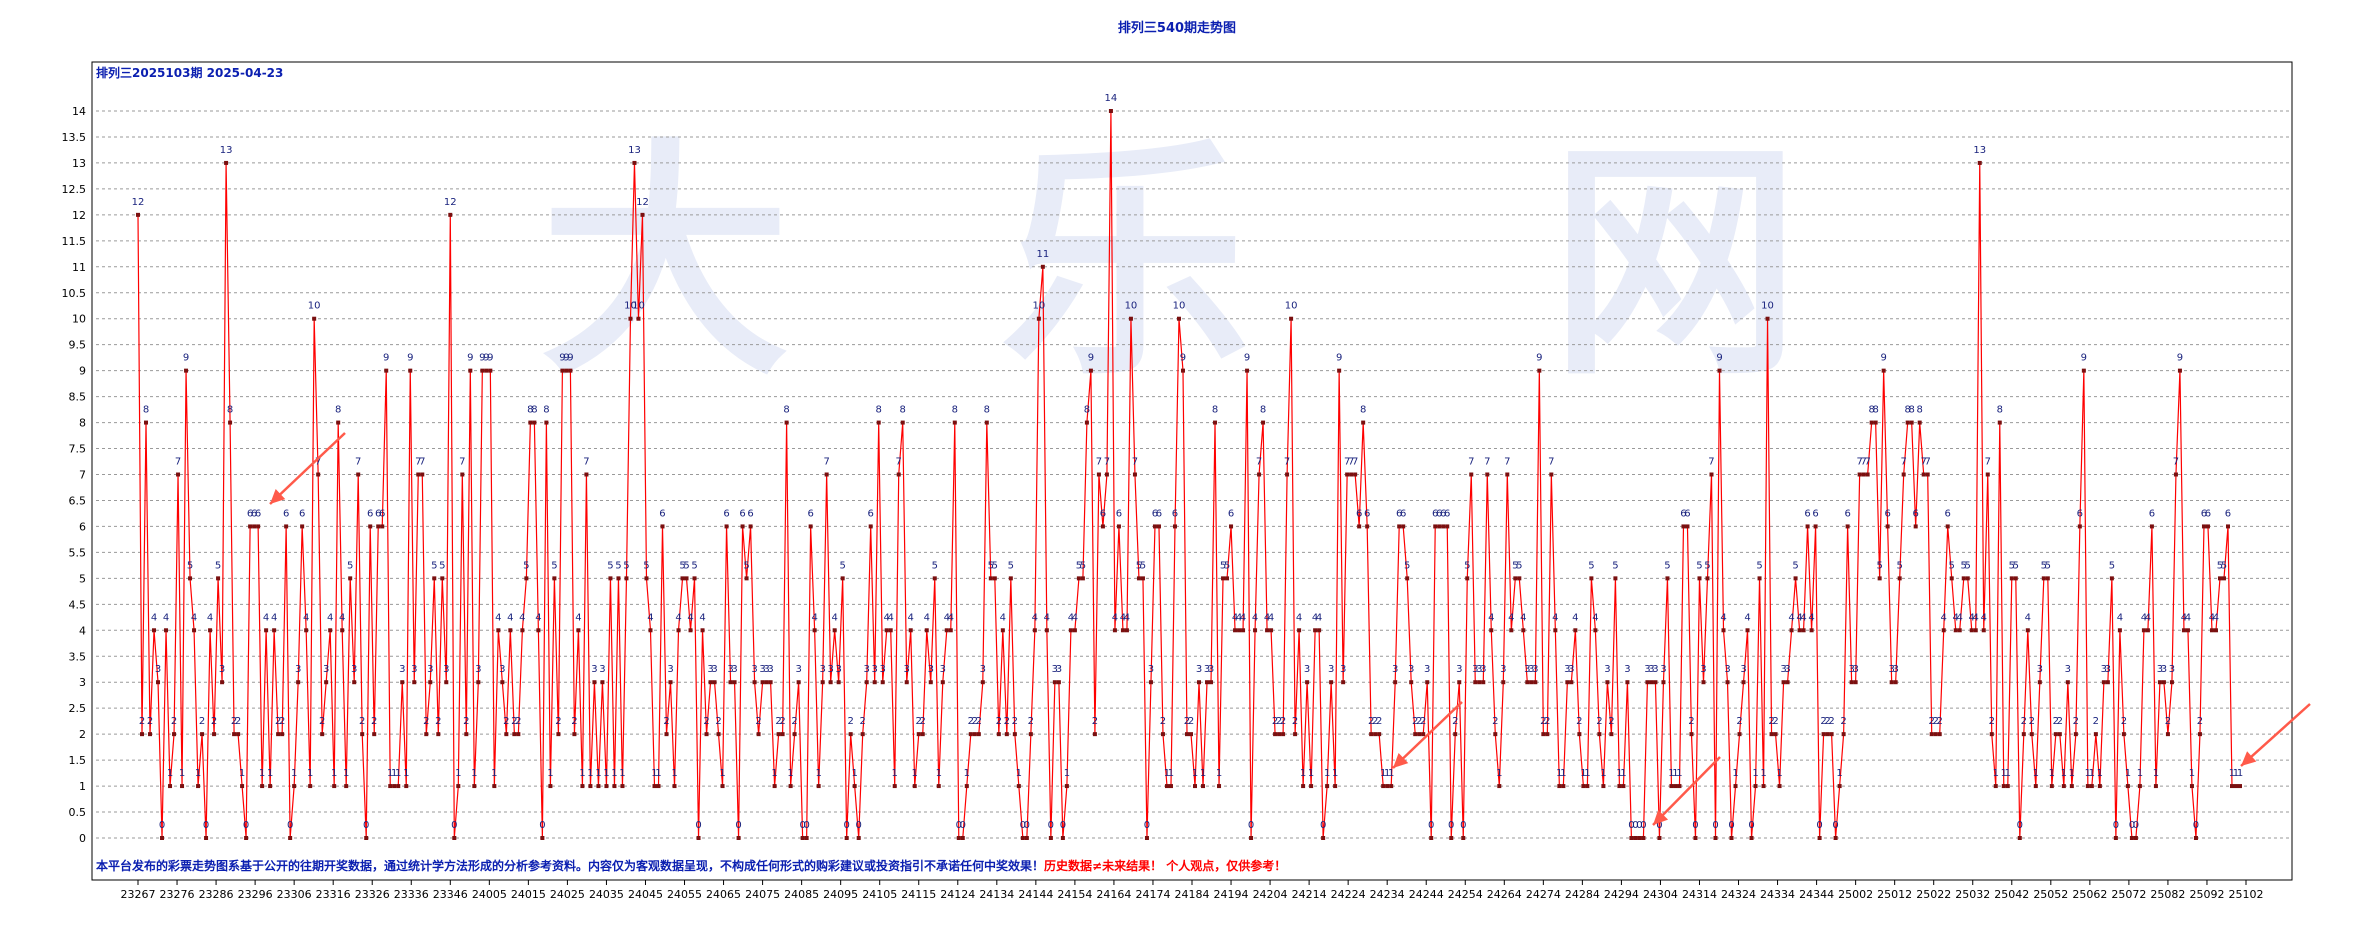 The image size is (2354, 926). Describe the element at coordinates (450, 894) in the screenshot. I see `x-tick-label: 23346` at that location.